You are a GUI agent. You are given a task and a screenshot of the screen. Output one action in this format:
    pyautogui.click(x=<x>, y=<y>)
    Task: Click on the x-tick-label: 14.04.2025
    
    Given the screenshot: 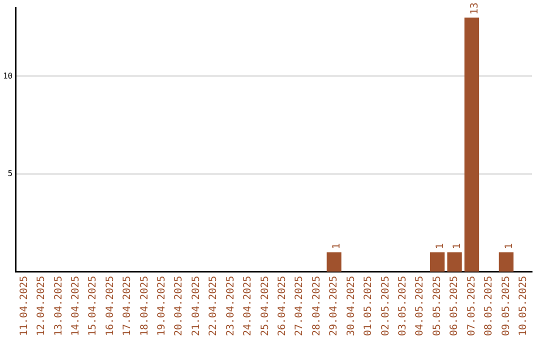 What is the action you would take?
    pyautogui.click(x=76, y=306)
    